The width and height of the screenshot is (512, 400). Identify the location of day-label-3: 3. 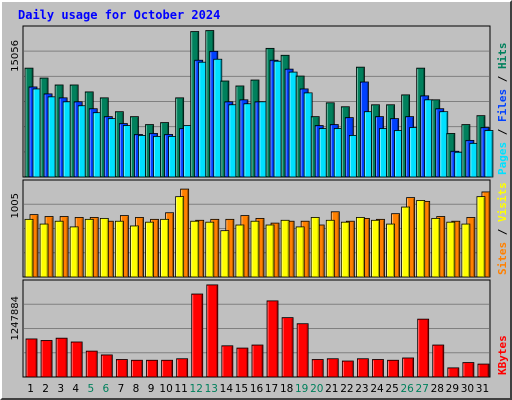
(60, 389).